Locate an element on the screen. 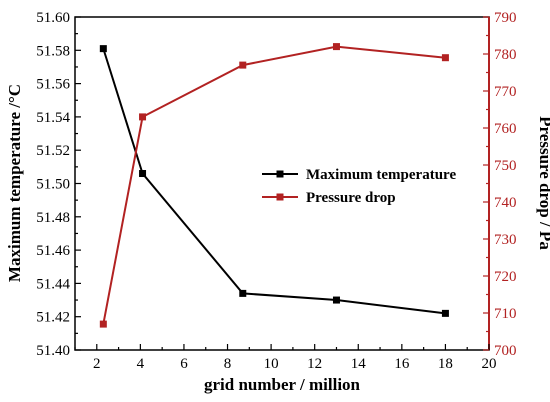 The height and width of the screenshot is (402, 550). right-tick-label: 740 is located at coordinates (505, 203).